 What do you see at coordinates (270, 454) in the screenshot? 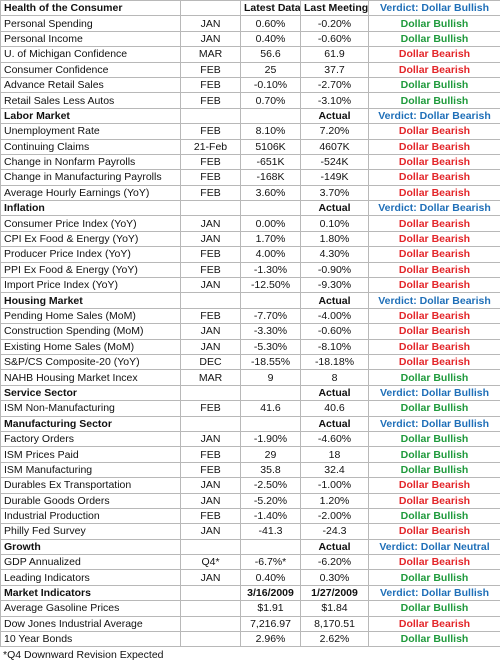
I see `latest-value: 29` at bounding box center [270, 454].